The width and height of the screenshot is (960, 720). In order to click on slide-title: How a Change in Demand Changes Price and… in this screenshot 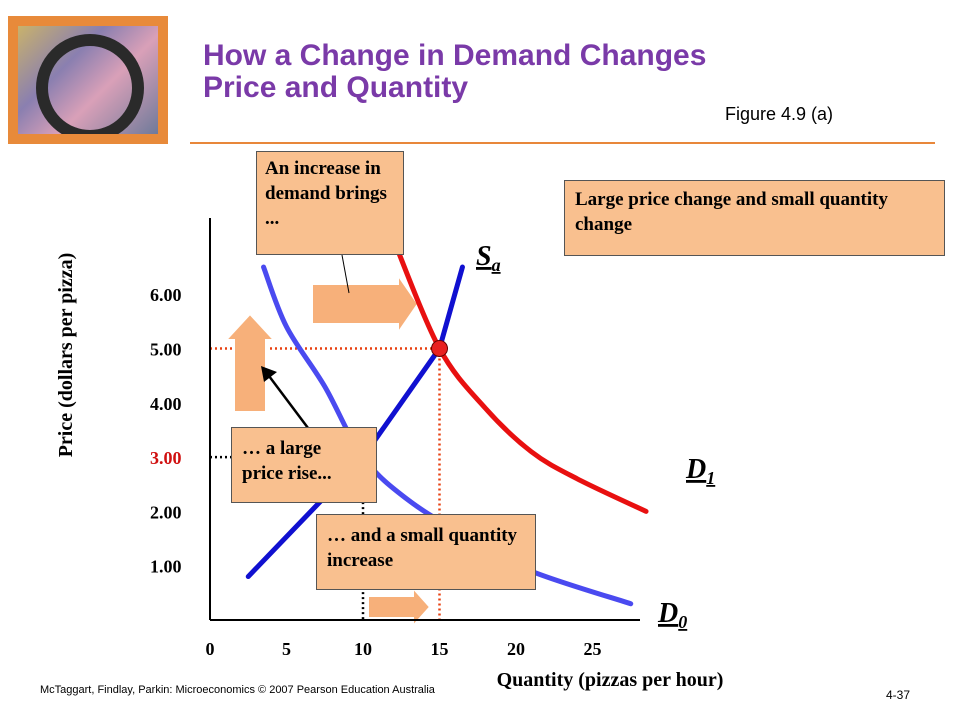, I will do `click(568, 72)`.